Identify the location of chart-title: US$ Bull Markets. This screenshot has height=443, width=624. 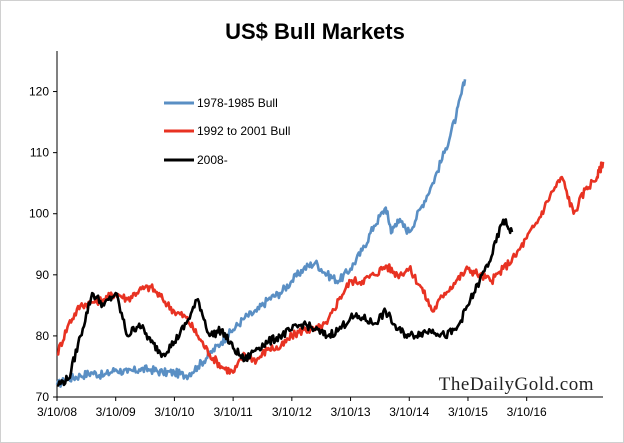
(315, 31).